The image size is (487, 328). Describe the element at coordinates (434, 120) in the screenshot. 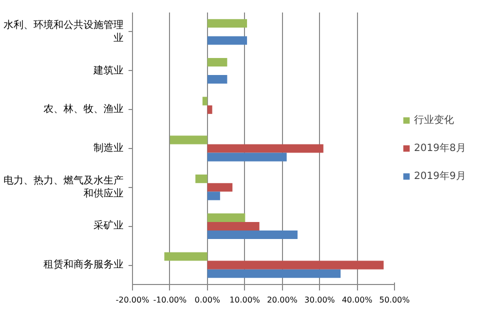

I see `legend-label: 行业变化` at that location.